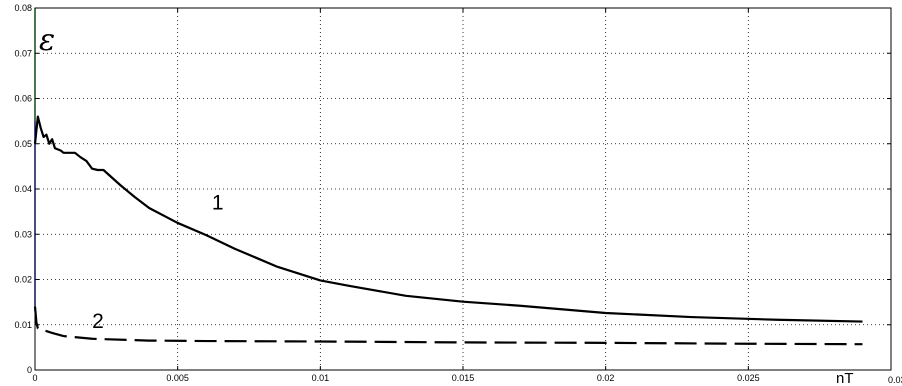 Image resolution: width=902 pixels, height=386 pixels. What do you see at coordinates (606, 378) in the screenshot?
I see `x-tick-label: 0.02` at bounding box center [606, 378].